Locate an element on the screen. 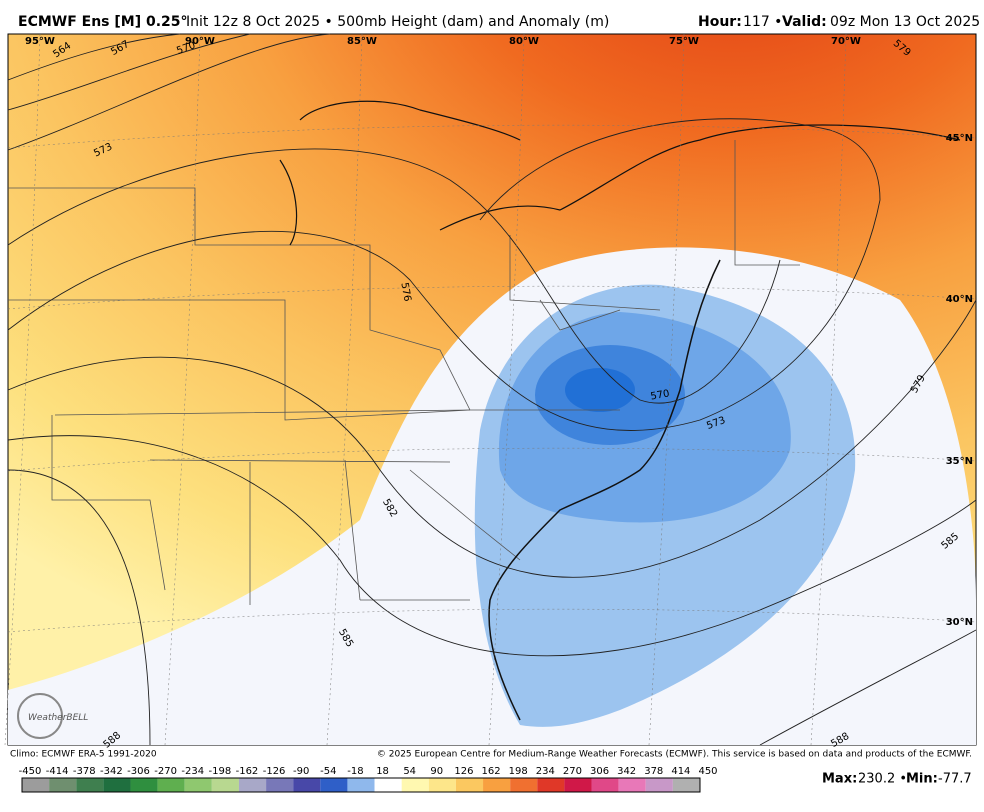 The width and height of the screenshot is (984, 812). colorbar-tick: 54 is located at coordinates (409, 771).